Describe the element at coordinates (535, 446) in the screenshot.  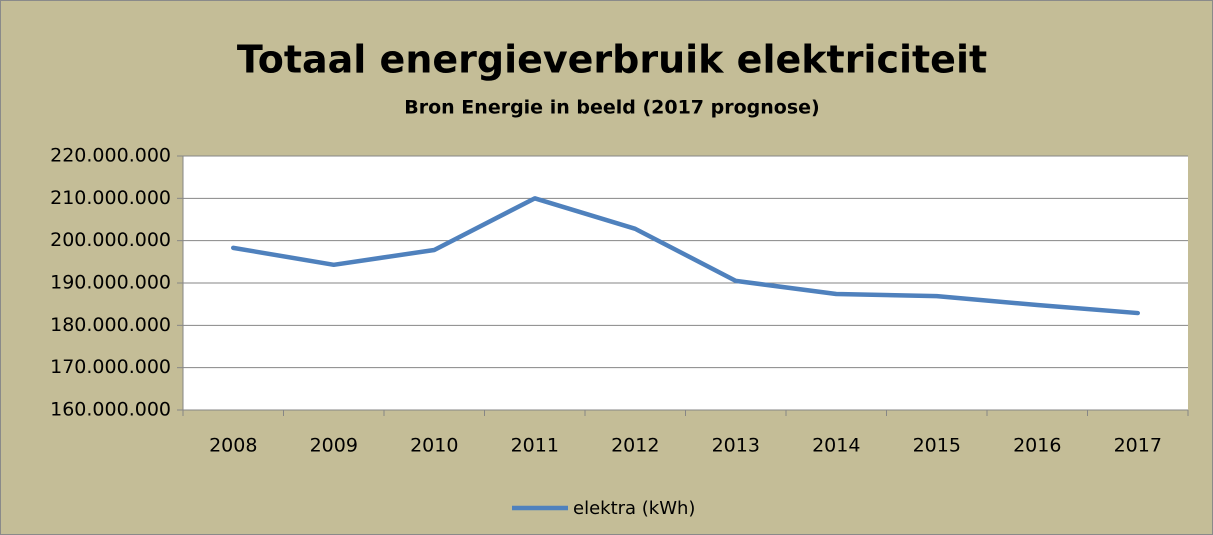
I see `x-tick-label: 2011` at that location.